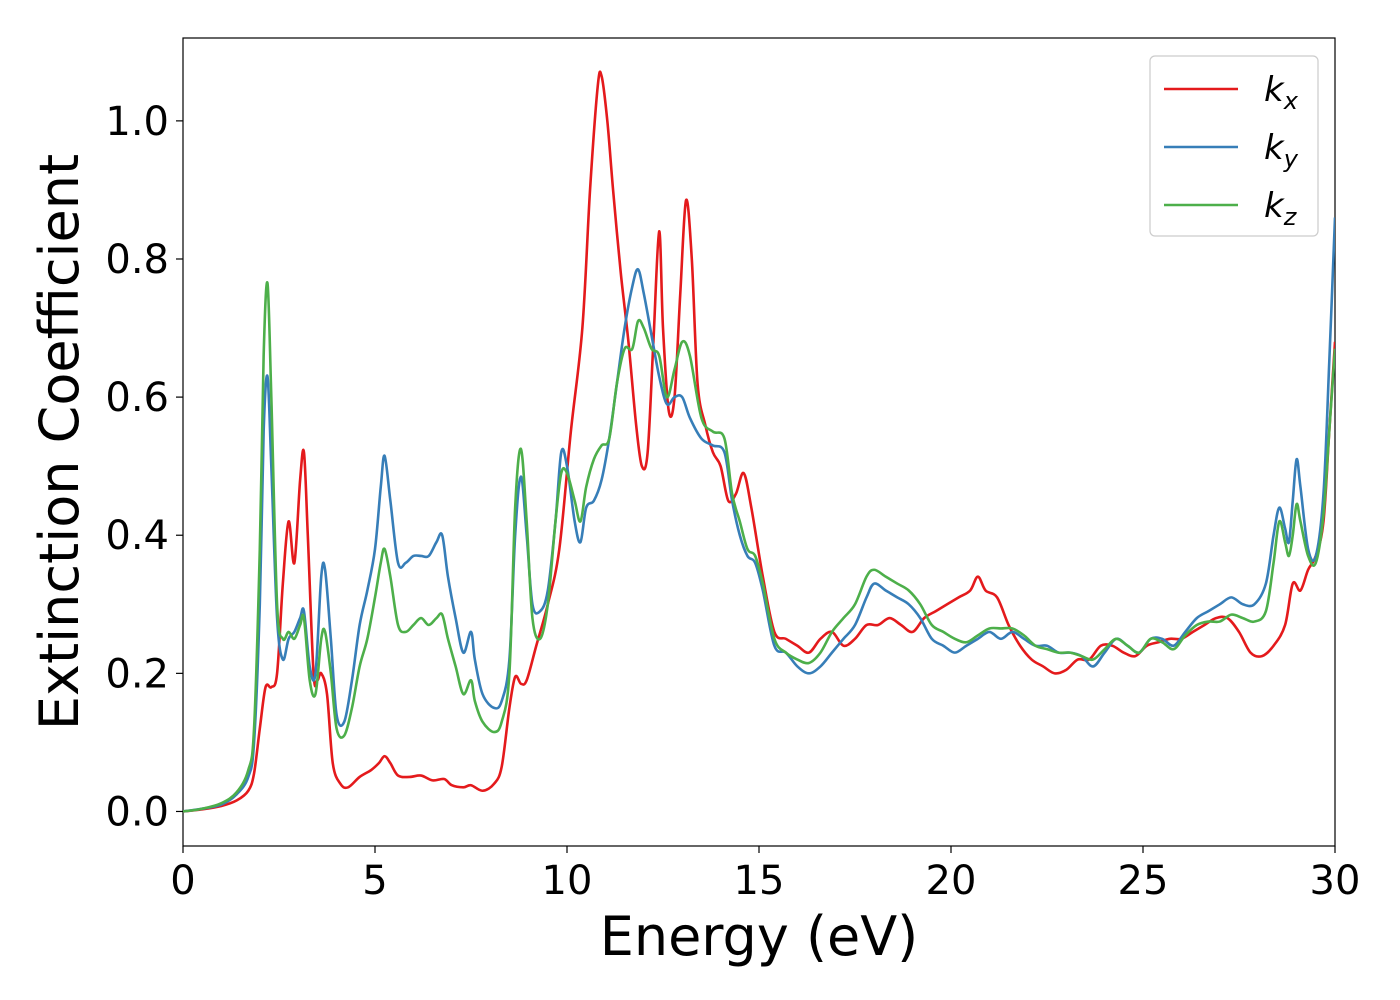  I want to click on y-tick-label: 1.0, so click(137, 122).